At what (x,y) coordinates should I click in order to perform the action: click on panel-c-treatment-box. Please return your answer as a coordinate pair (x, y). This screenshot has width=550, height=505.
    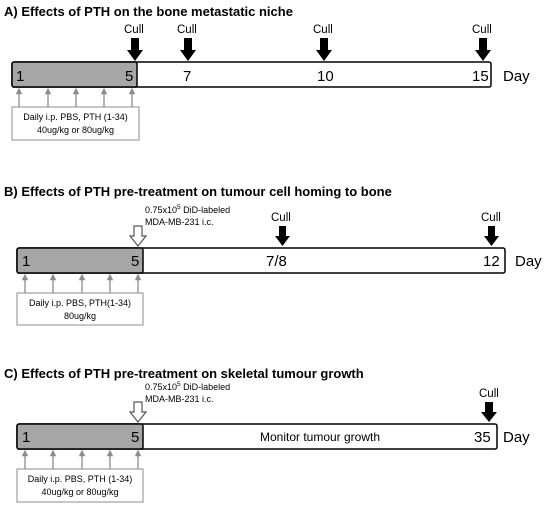
    Looking at the image, I should click on (80, 485).